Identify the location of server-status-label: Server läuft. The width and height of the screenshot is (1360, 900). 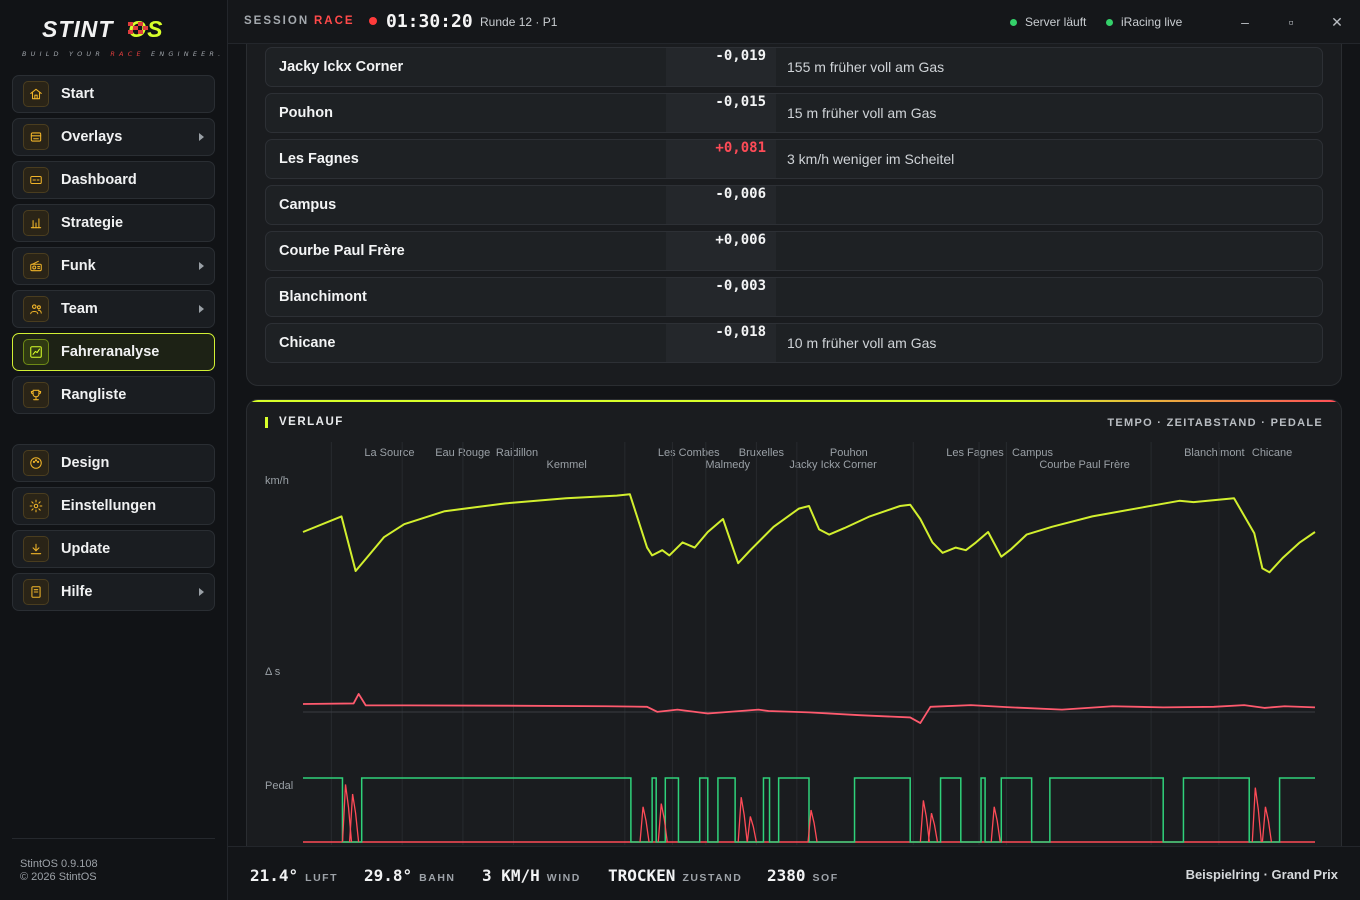
(1056, 22).